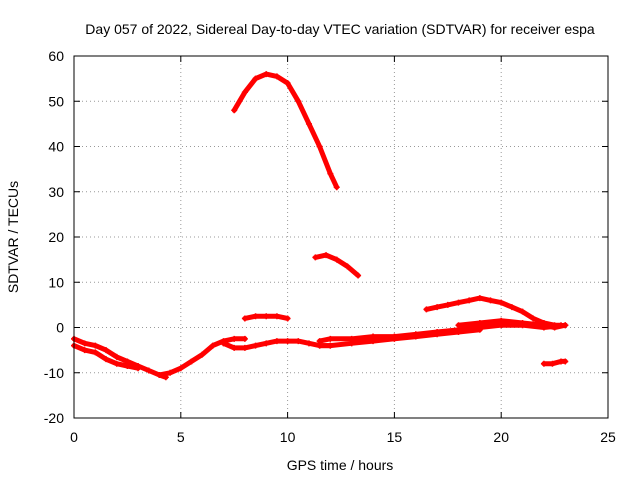 This screenshot has height=480, width=640. I want to click on x-tick-label: 25, so click(608, 437).